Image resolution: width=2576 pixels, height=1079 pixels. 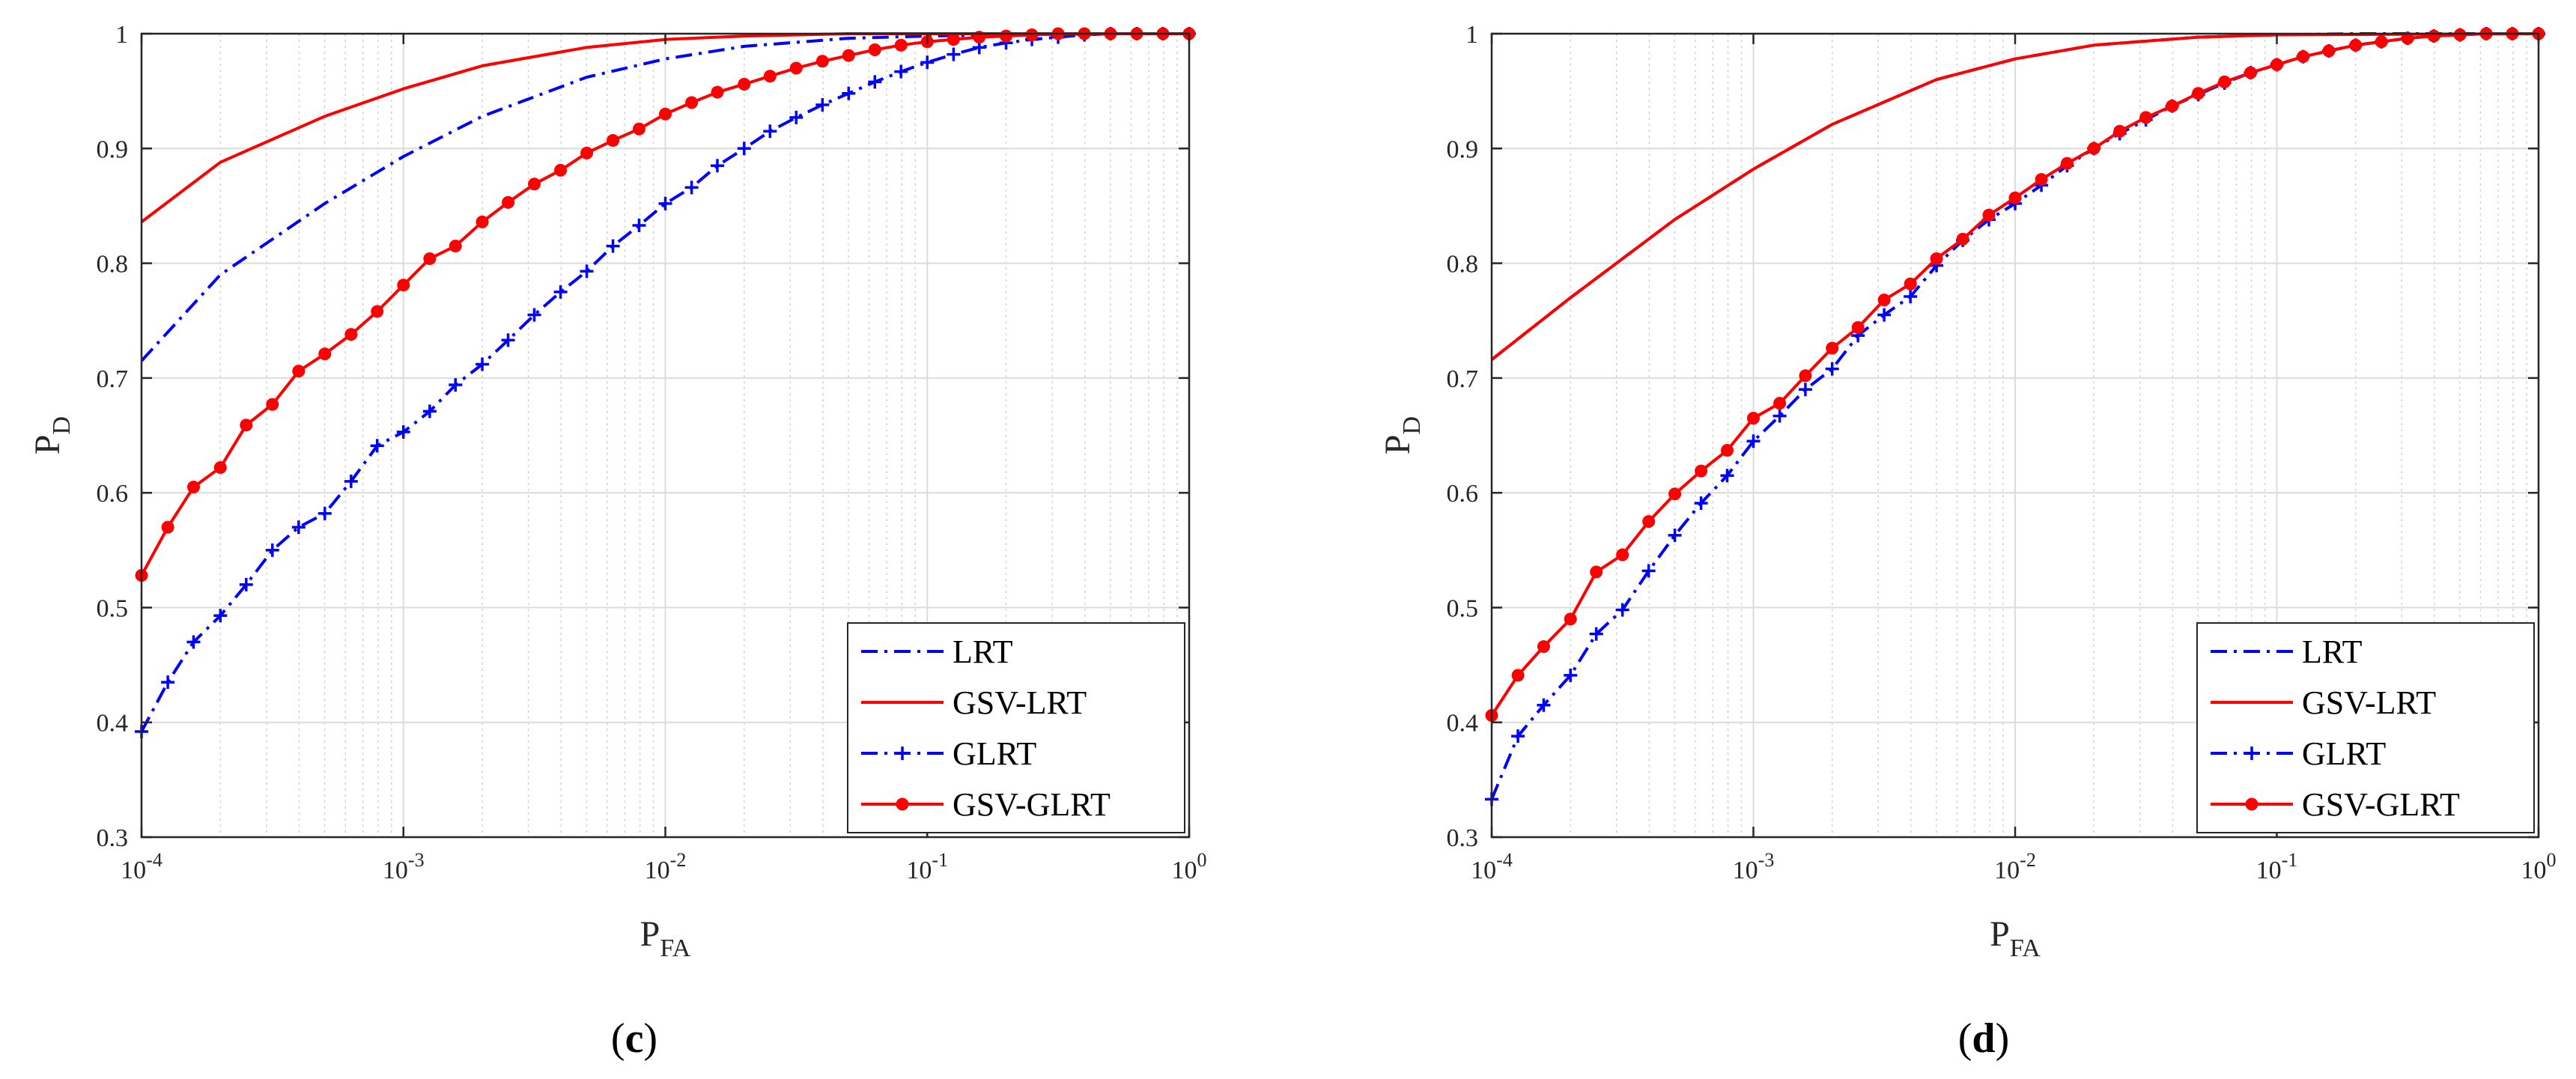 What do you see at coordinates (2287, 652) in the screenshot?
I see `legend-entry: LRT` at bounding box center [2287, 652].